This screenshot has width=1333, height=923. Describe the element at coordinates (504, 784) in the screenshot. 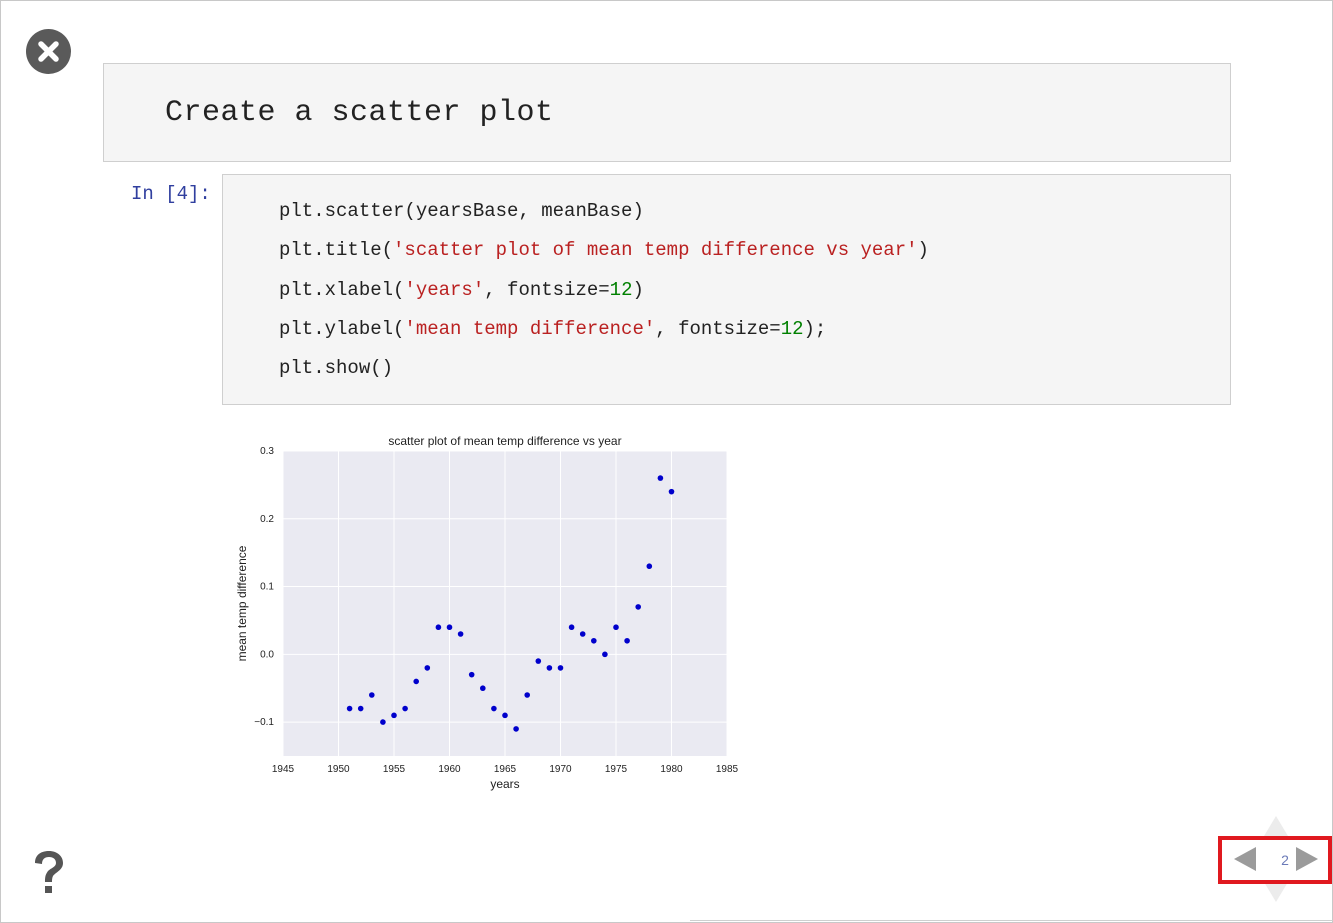

I see `x-axis-label: years` at that location.